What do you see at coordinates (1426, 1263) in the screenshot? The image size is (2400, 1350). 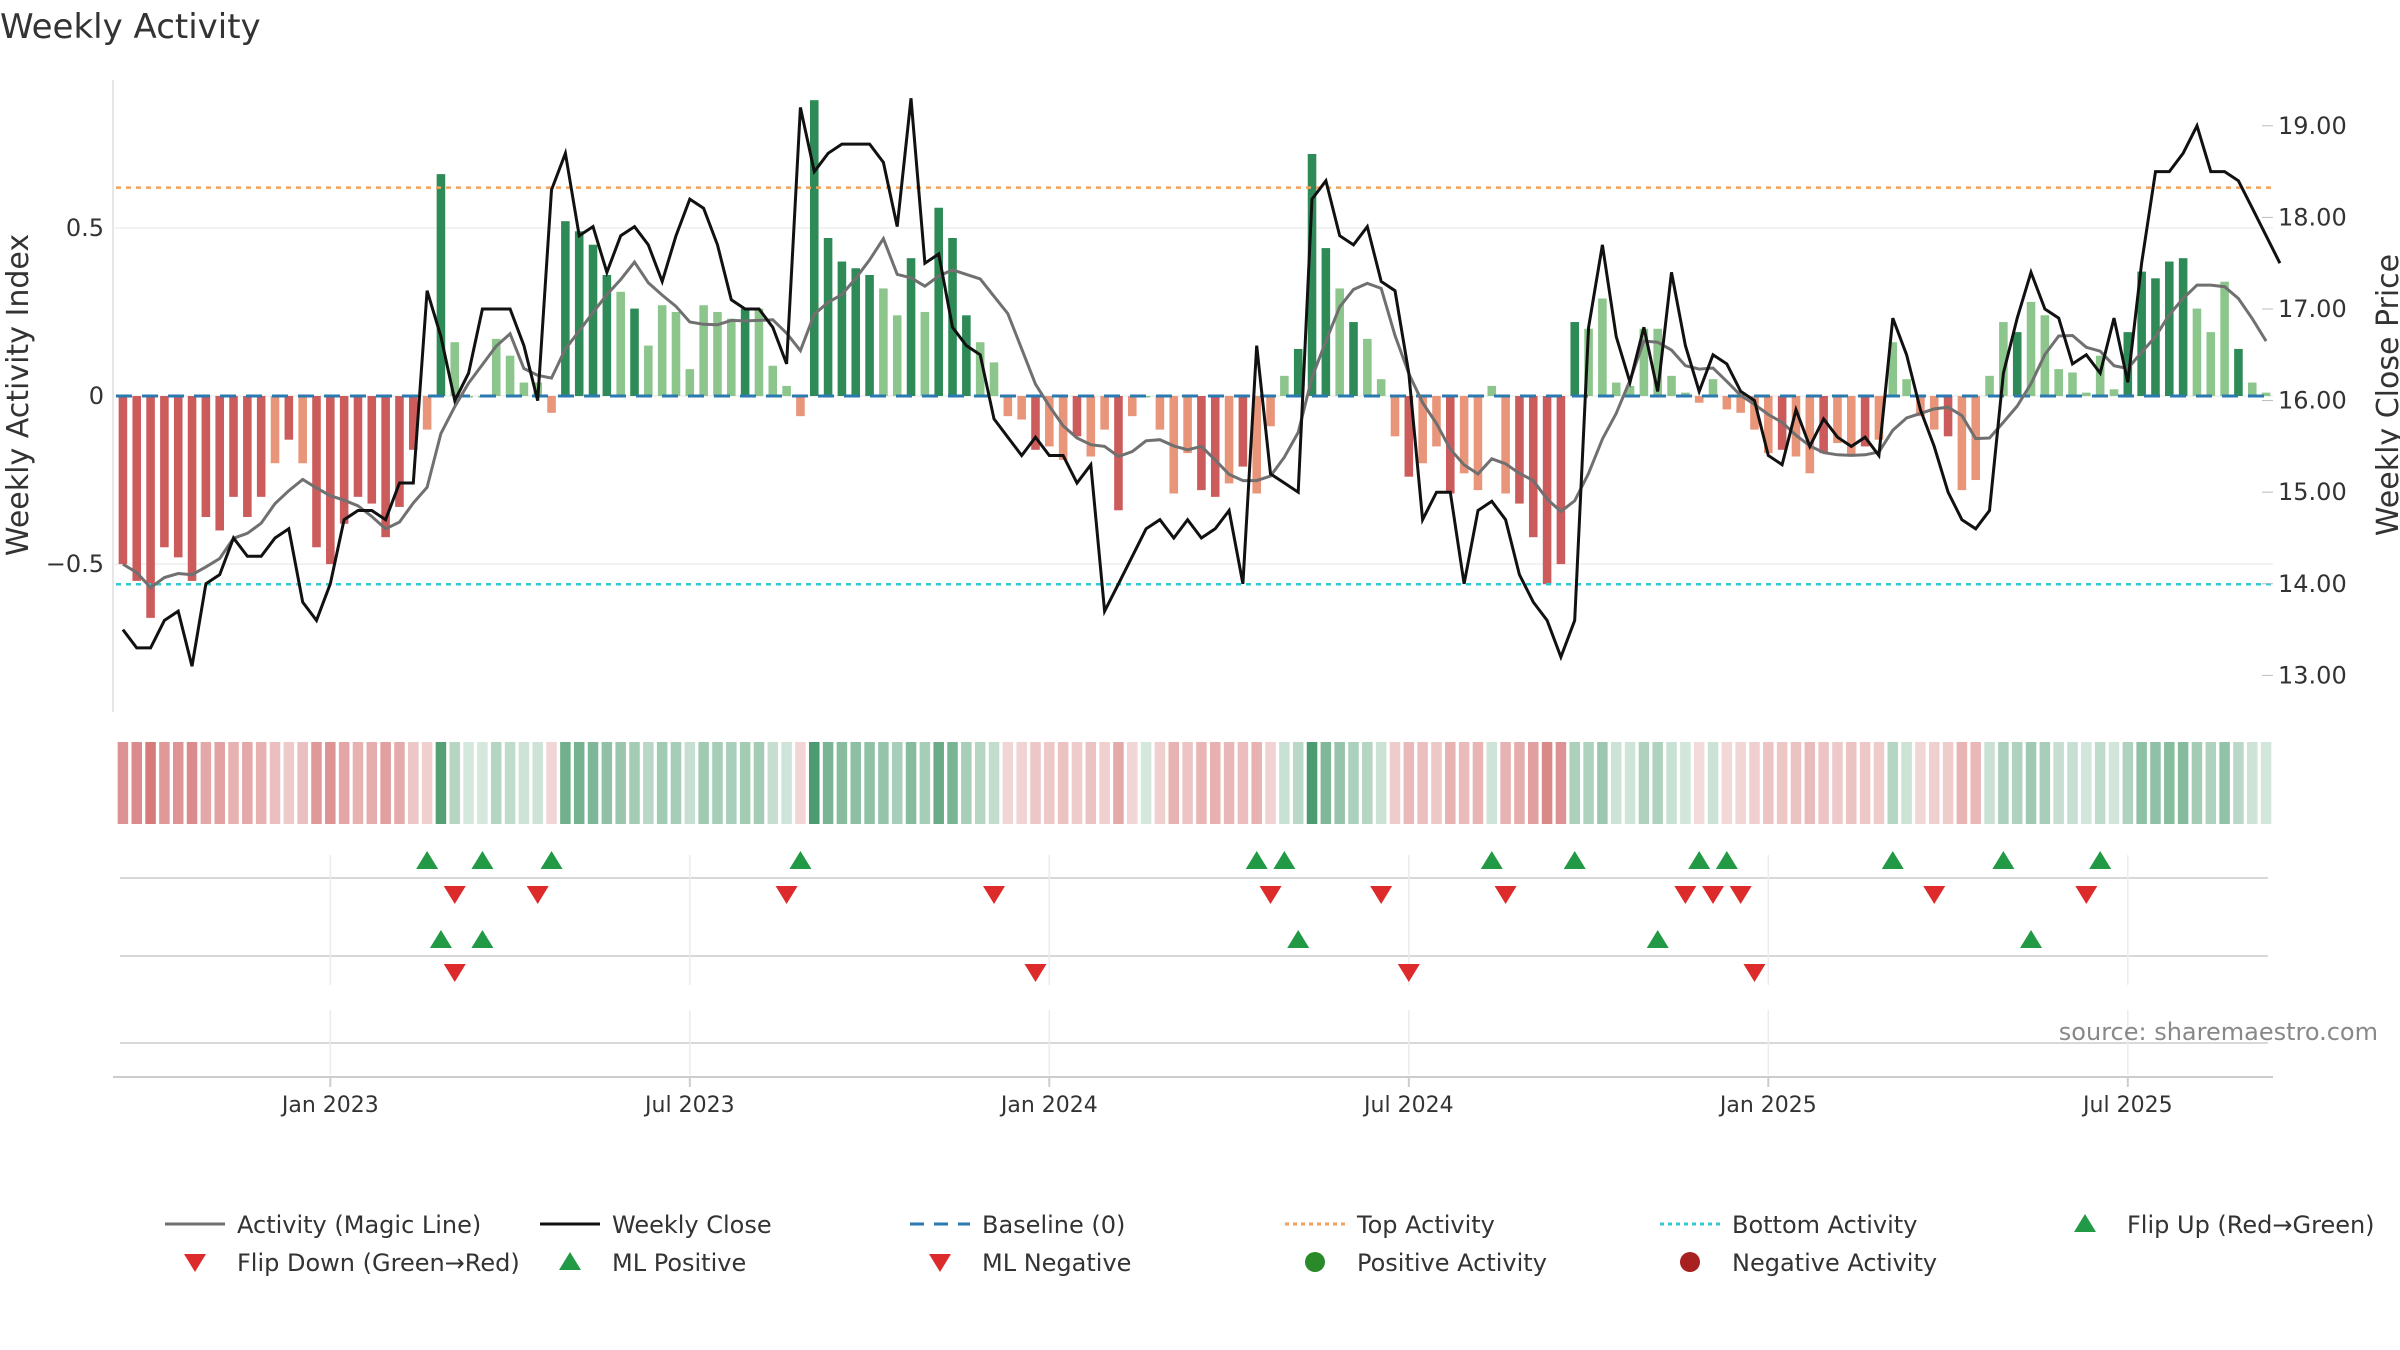 I see `legend-positive-activity: Positive Activity` at bounding box center [1426, 1263].